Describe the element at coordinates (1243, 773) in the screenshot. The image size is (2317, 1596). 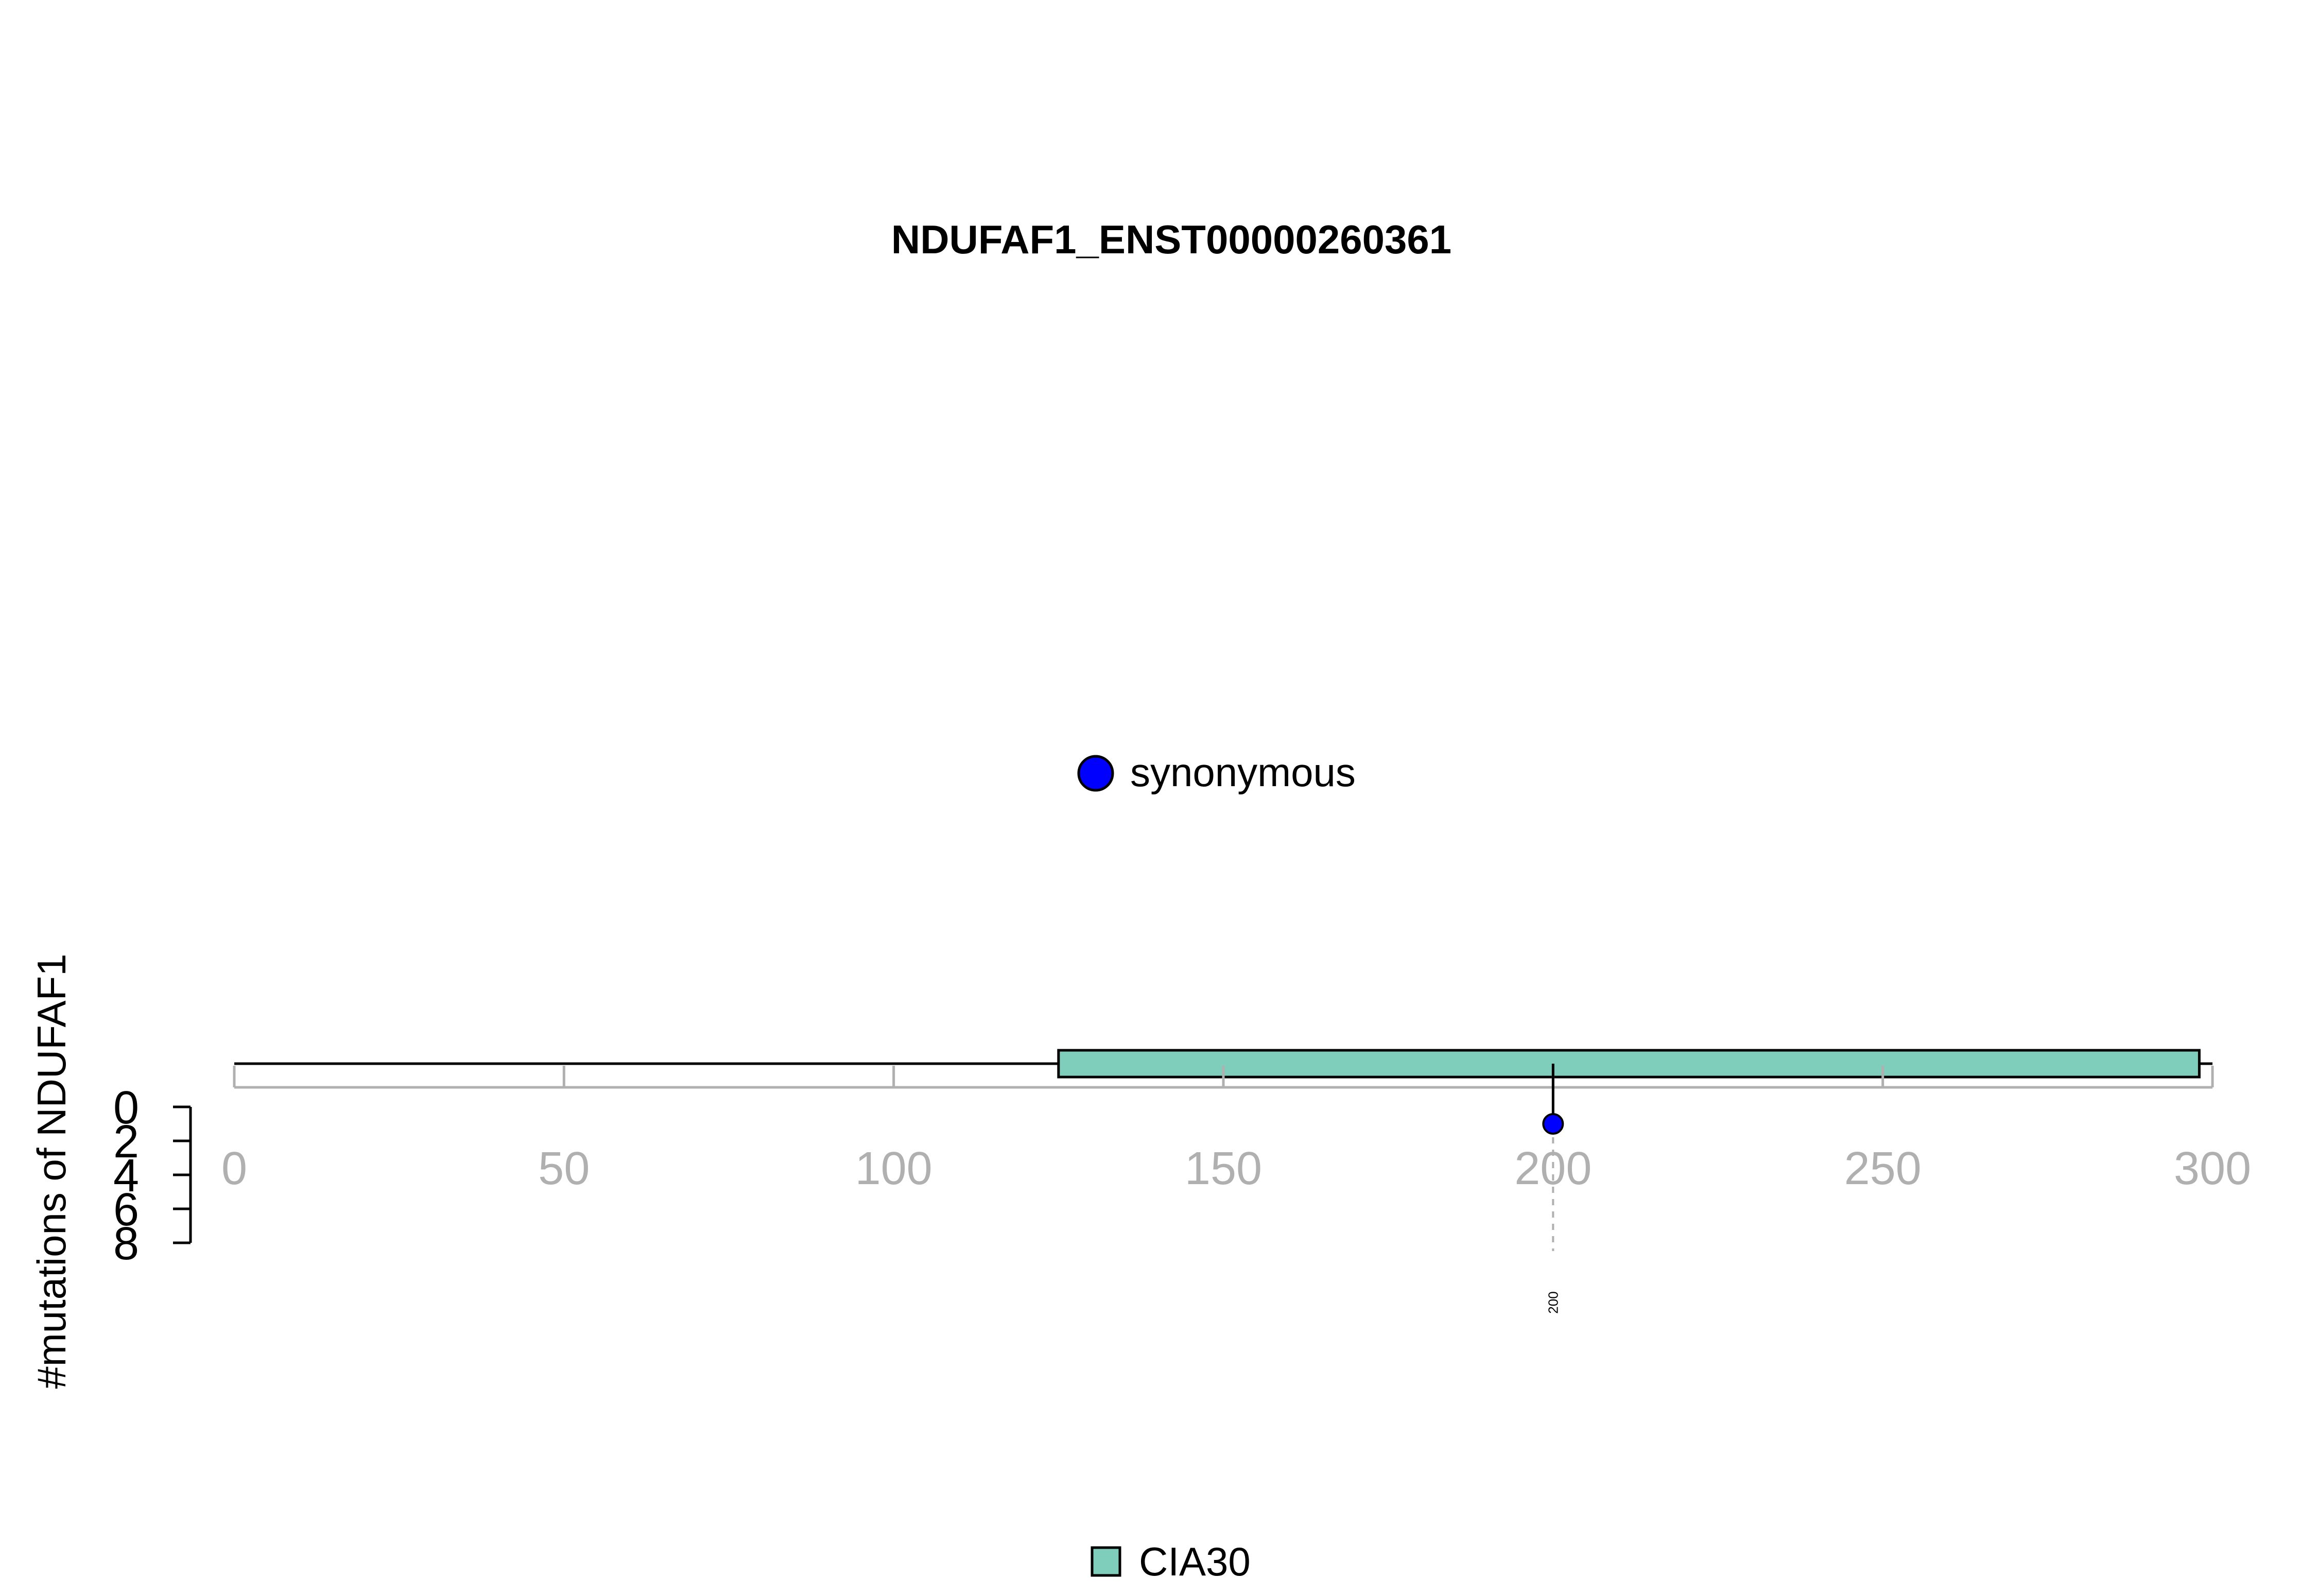
I see `legend-label-synonymous: synonymous` at that location.